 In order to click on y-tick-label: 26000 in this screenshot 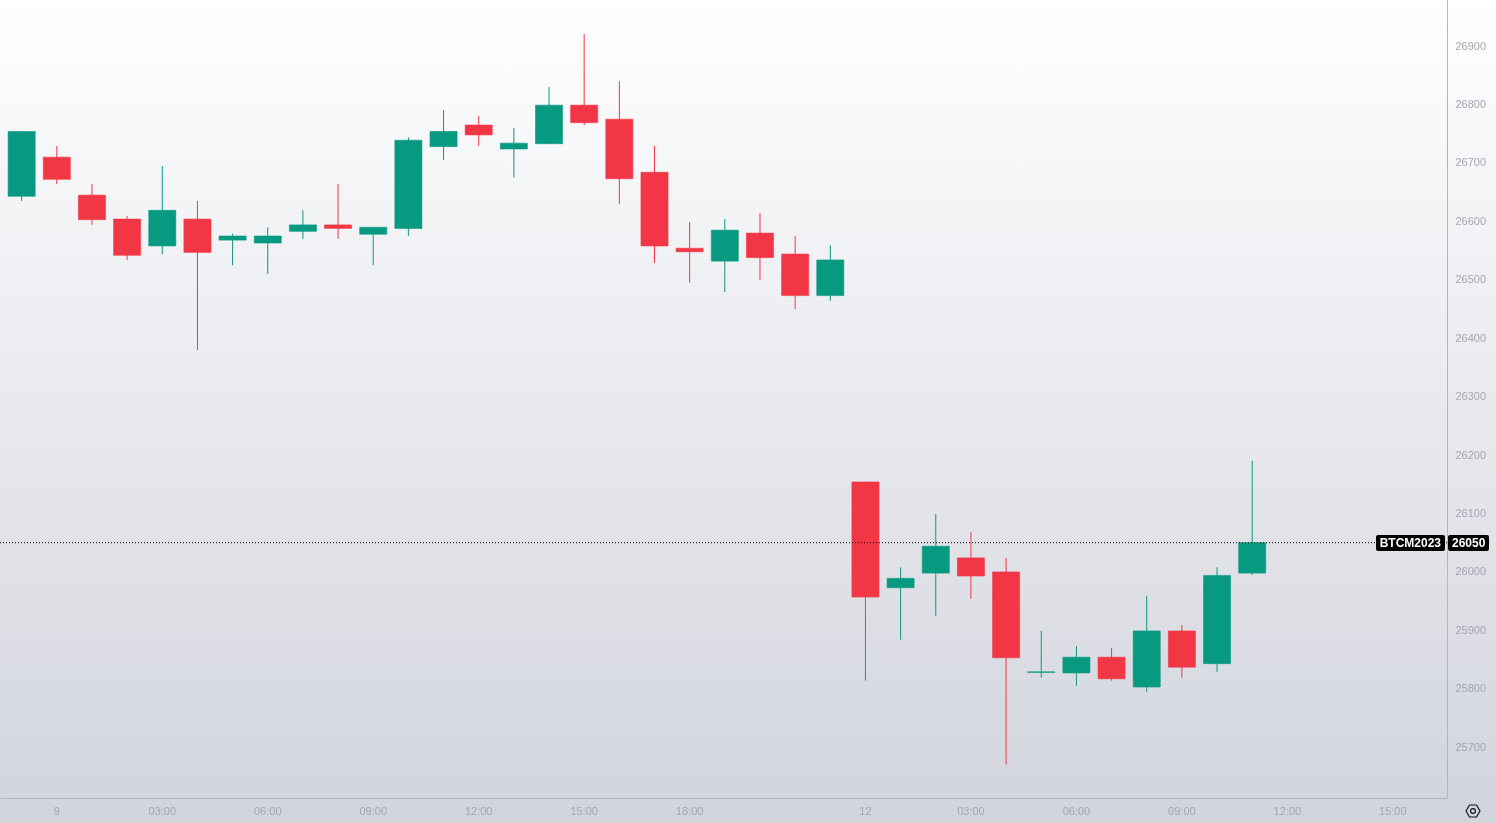, I will do `click(1471, 571)`.